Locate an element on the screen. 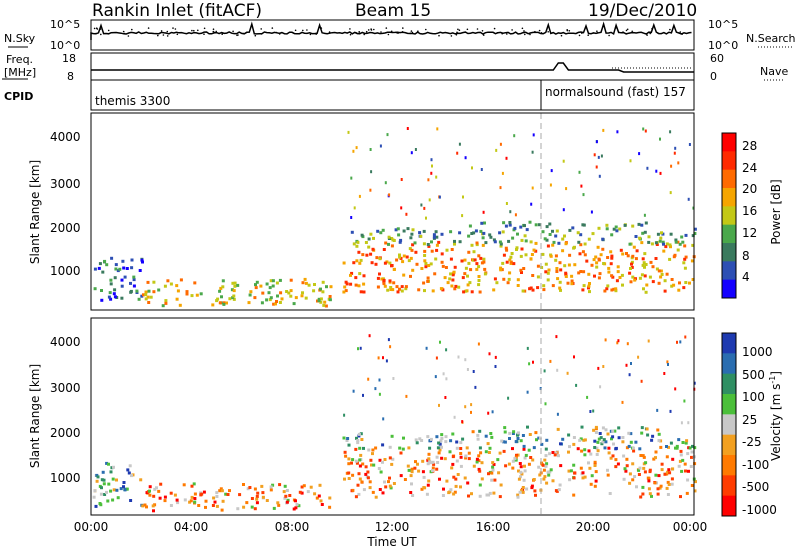 This screenshot has width=800, height=554. velocity-ylabel: Slant Range [km] is located at coordinates (35, 416).